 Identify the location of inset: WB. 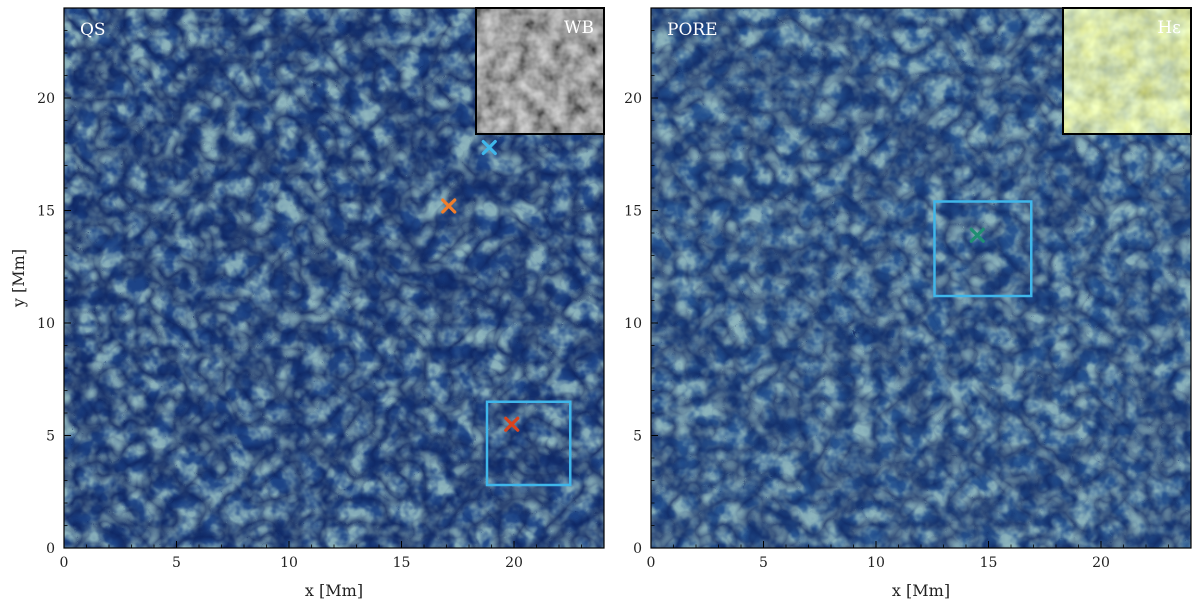
(540, 71).